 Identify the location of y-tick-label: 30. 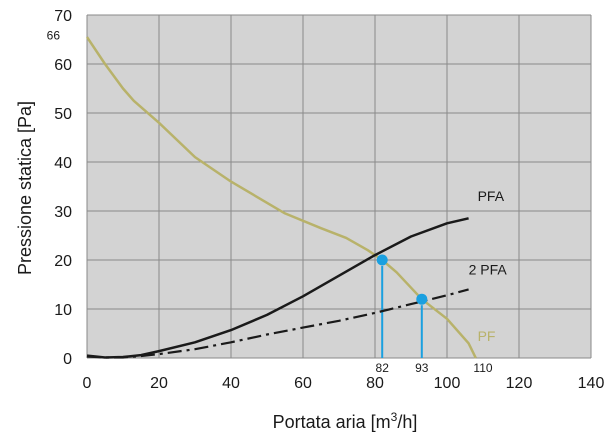
(63, 212).